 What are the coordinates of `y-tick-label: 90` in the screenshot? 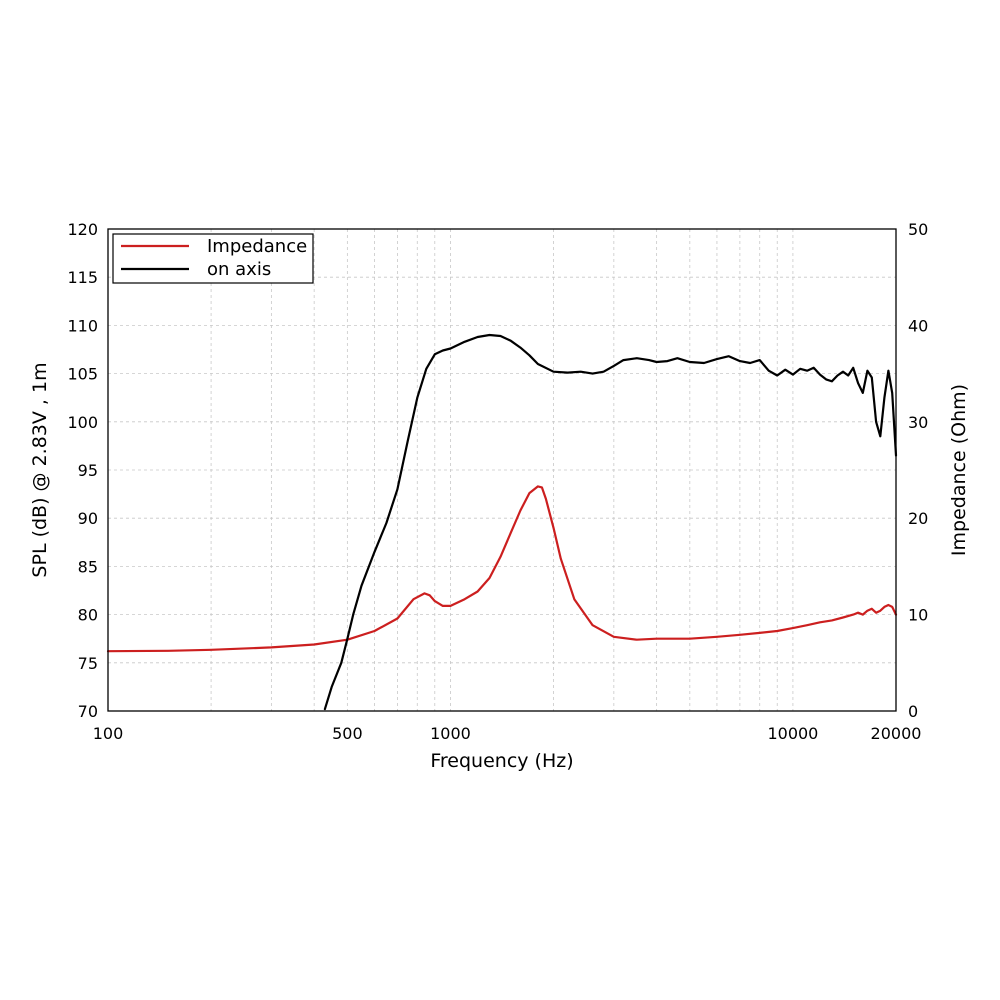 It's located at (88, 518).